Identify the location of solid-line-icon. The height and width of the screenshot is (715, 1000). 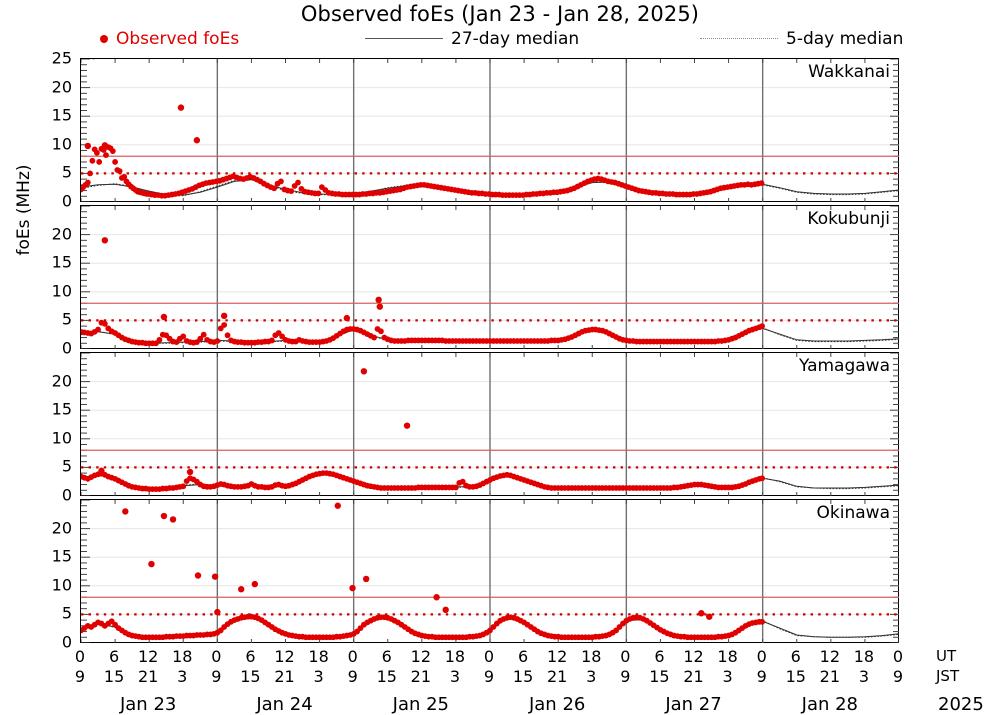
(404, 38).